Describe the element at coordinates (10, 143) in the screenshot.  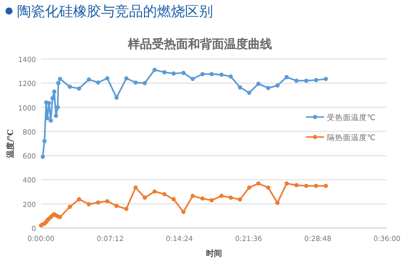
I see `y-axis-title: 温度/℃` at that location.